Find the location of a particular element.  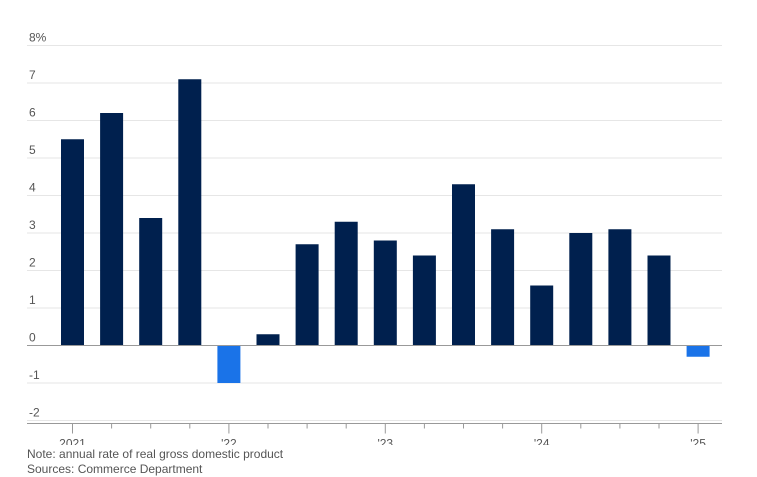

y-tick-label: 0 is located at coordinates (32, 338).